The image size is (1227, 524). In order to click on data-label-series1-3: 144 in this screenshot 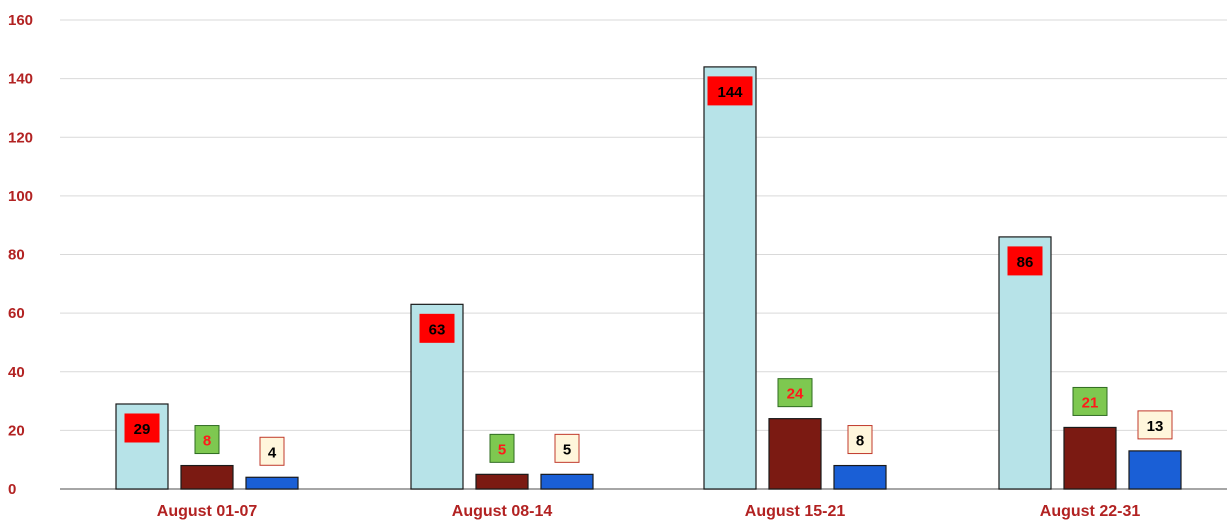, I will do `click(730, 91)`.